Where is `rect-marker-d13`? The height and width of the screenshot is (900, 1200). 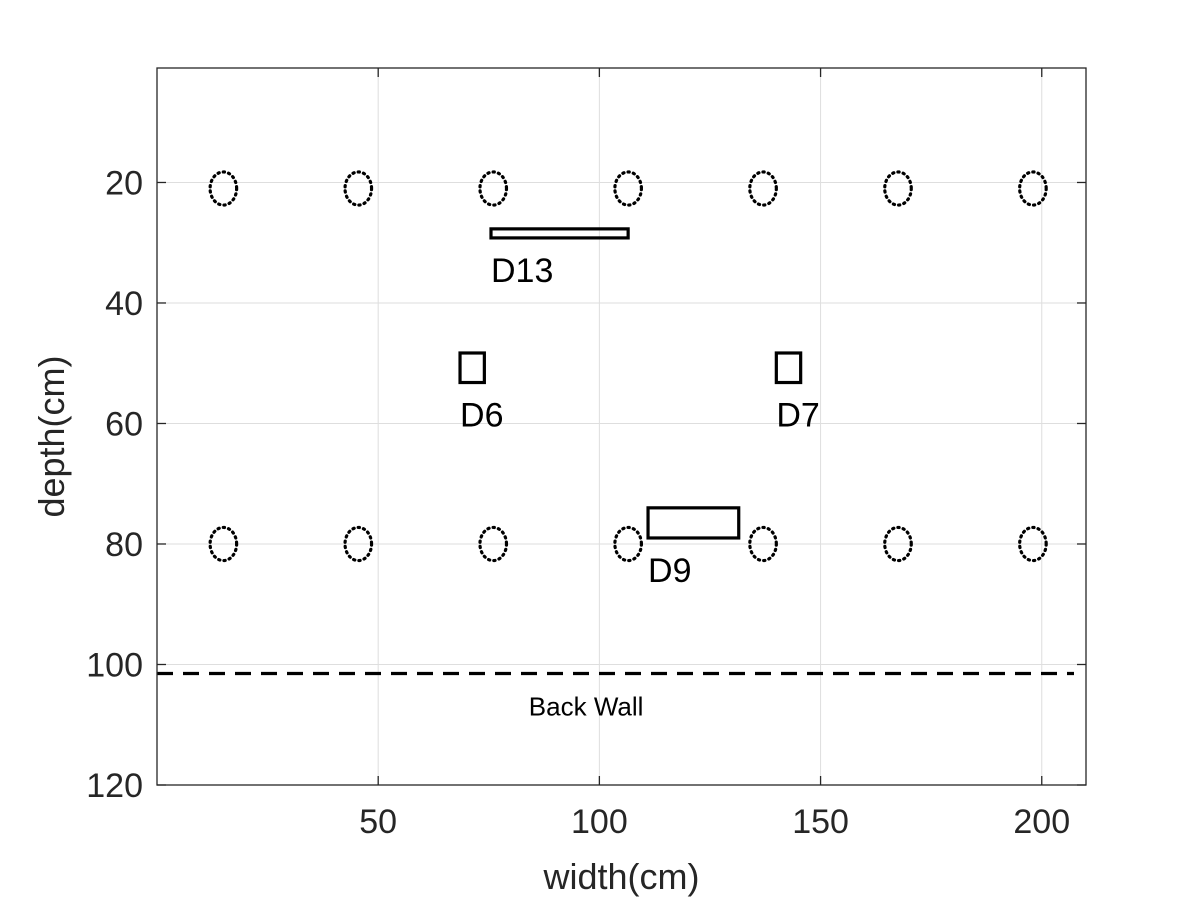 rect-marker-d13 is located at coordinates (559, 233).